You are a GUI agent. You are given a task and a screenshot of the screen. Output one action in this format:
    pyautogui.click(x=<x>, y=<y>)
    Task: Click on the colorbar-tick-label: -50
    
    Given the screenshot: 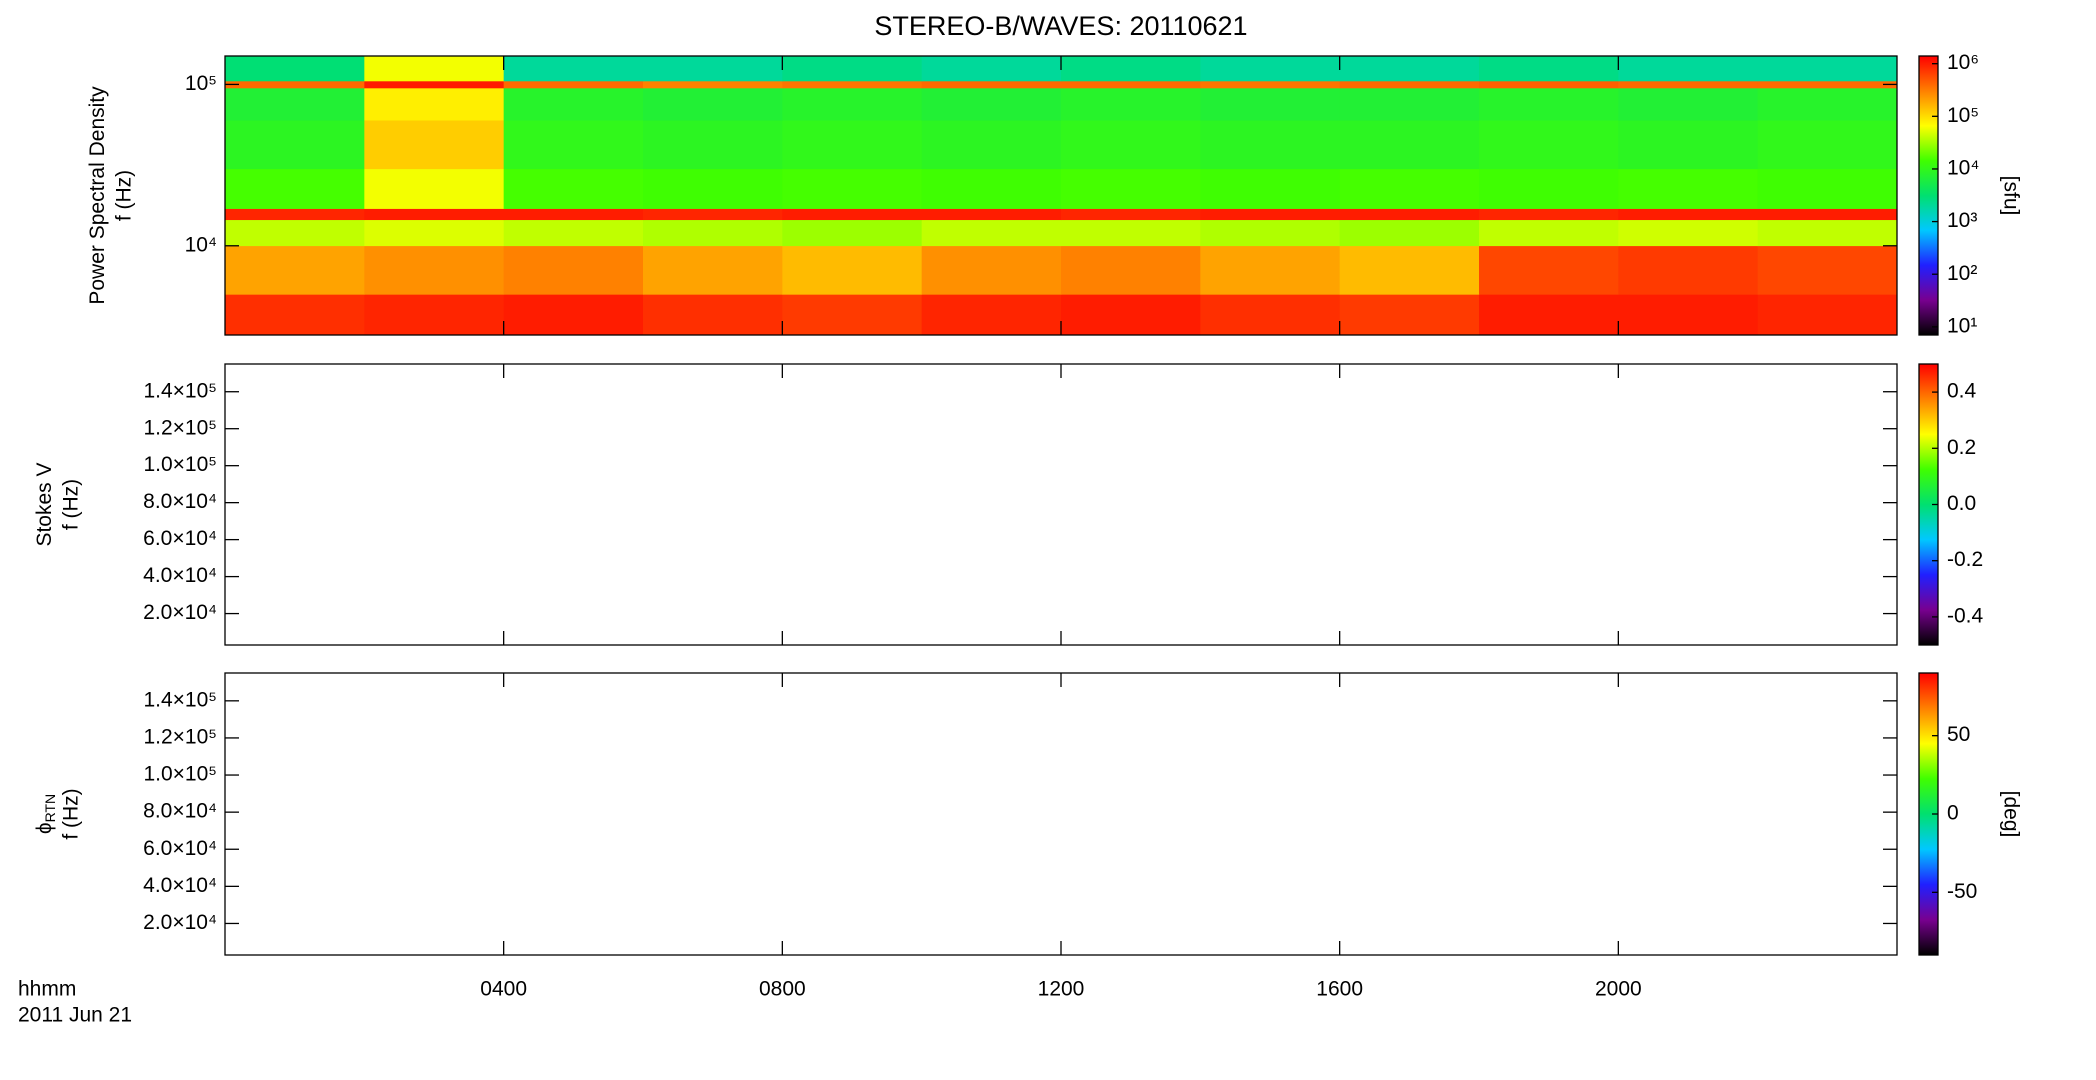 What is the action you would take?
    pyautogui.click(x=1962, y=891)
    